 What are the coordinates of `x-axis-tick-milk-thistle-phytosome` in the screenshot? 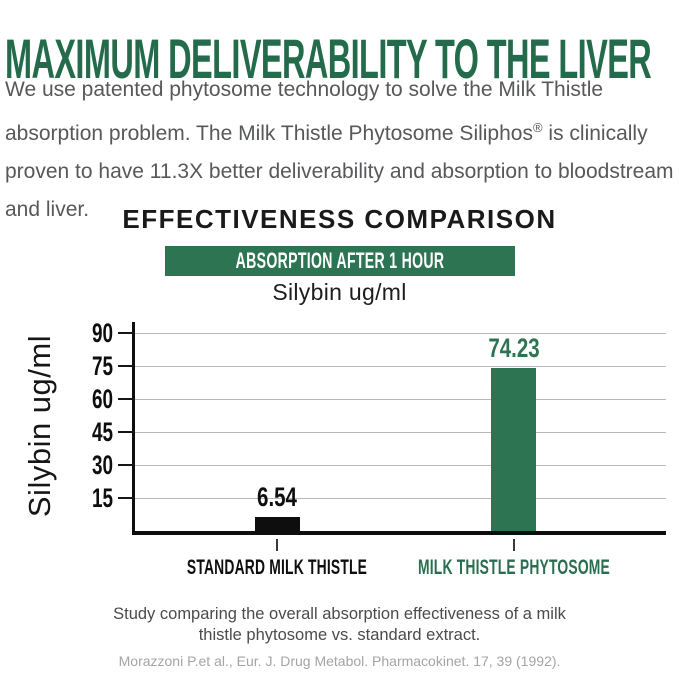 It's located at (513, 545).